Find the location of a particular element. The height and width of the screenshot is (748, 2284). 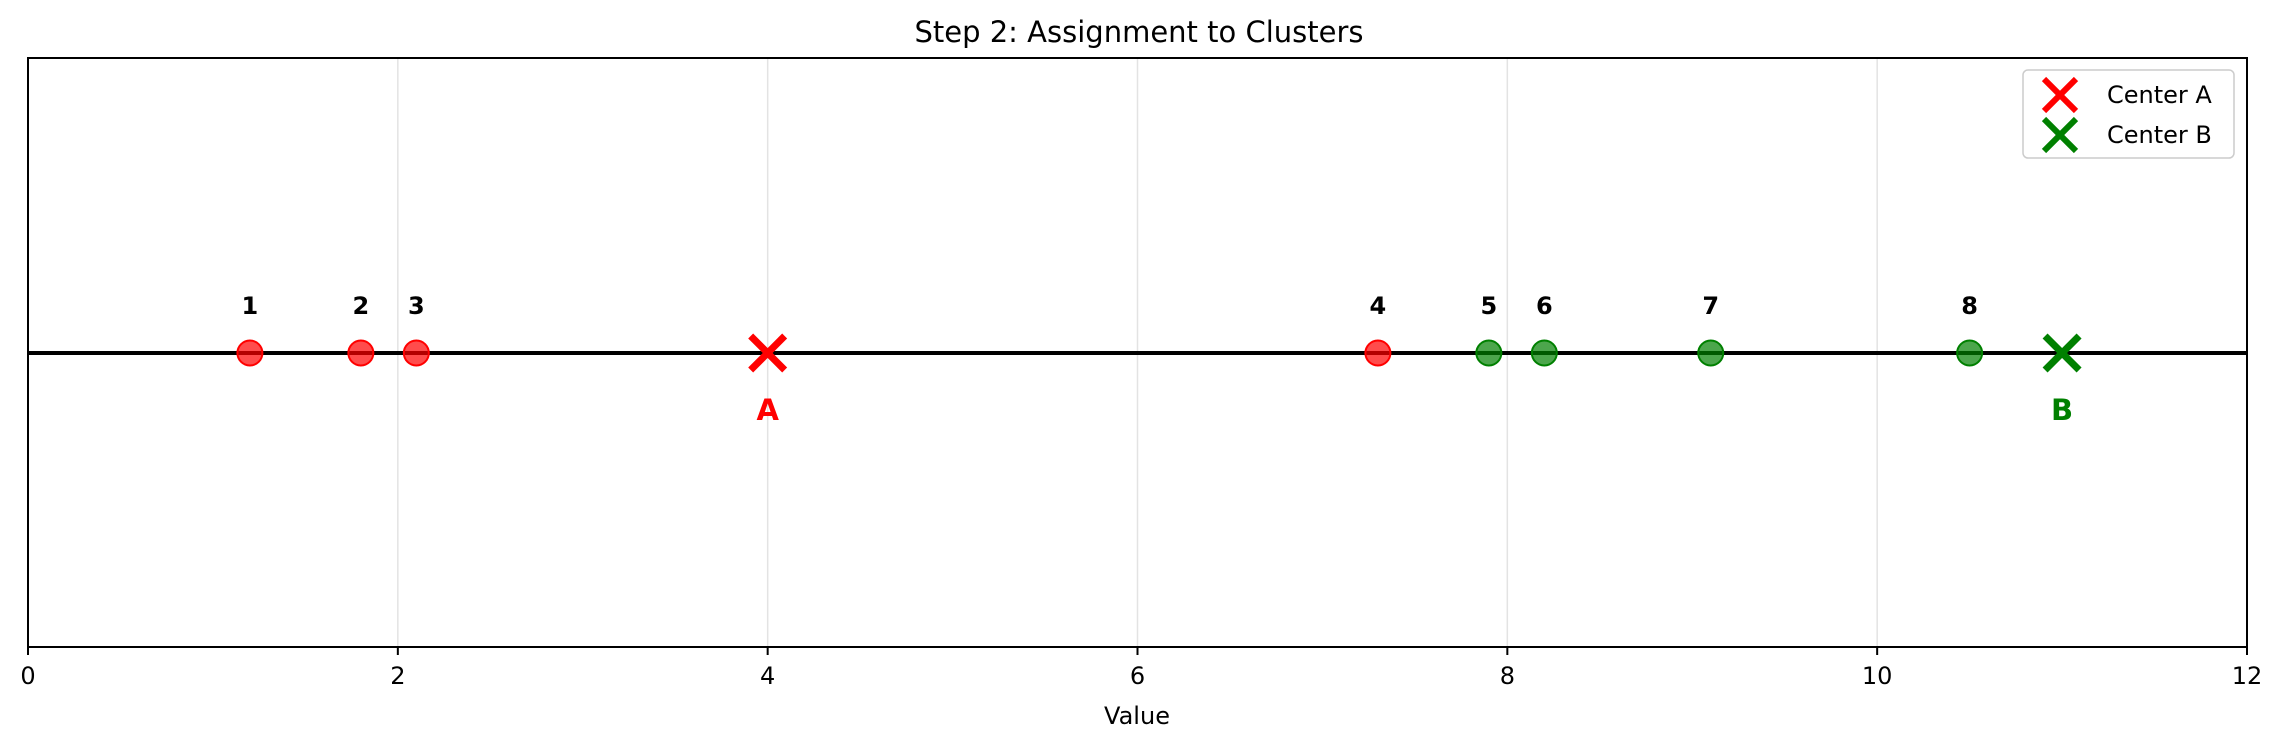

point-label: 6 is located at coordinates (1544, 306).